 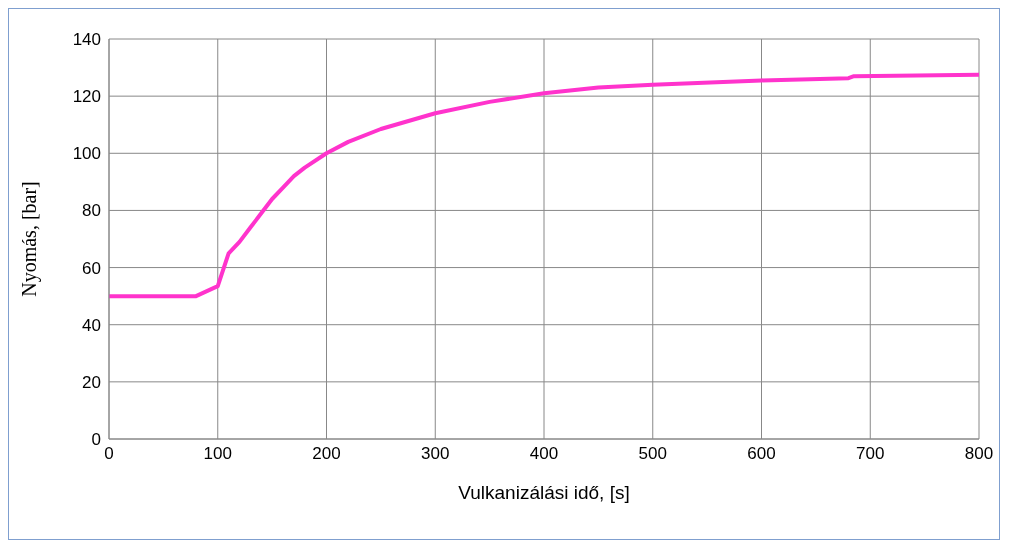 I want to click on x-tick-label: 200, so click(x=326, y=454).